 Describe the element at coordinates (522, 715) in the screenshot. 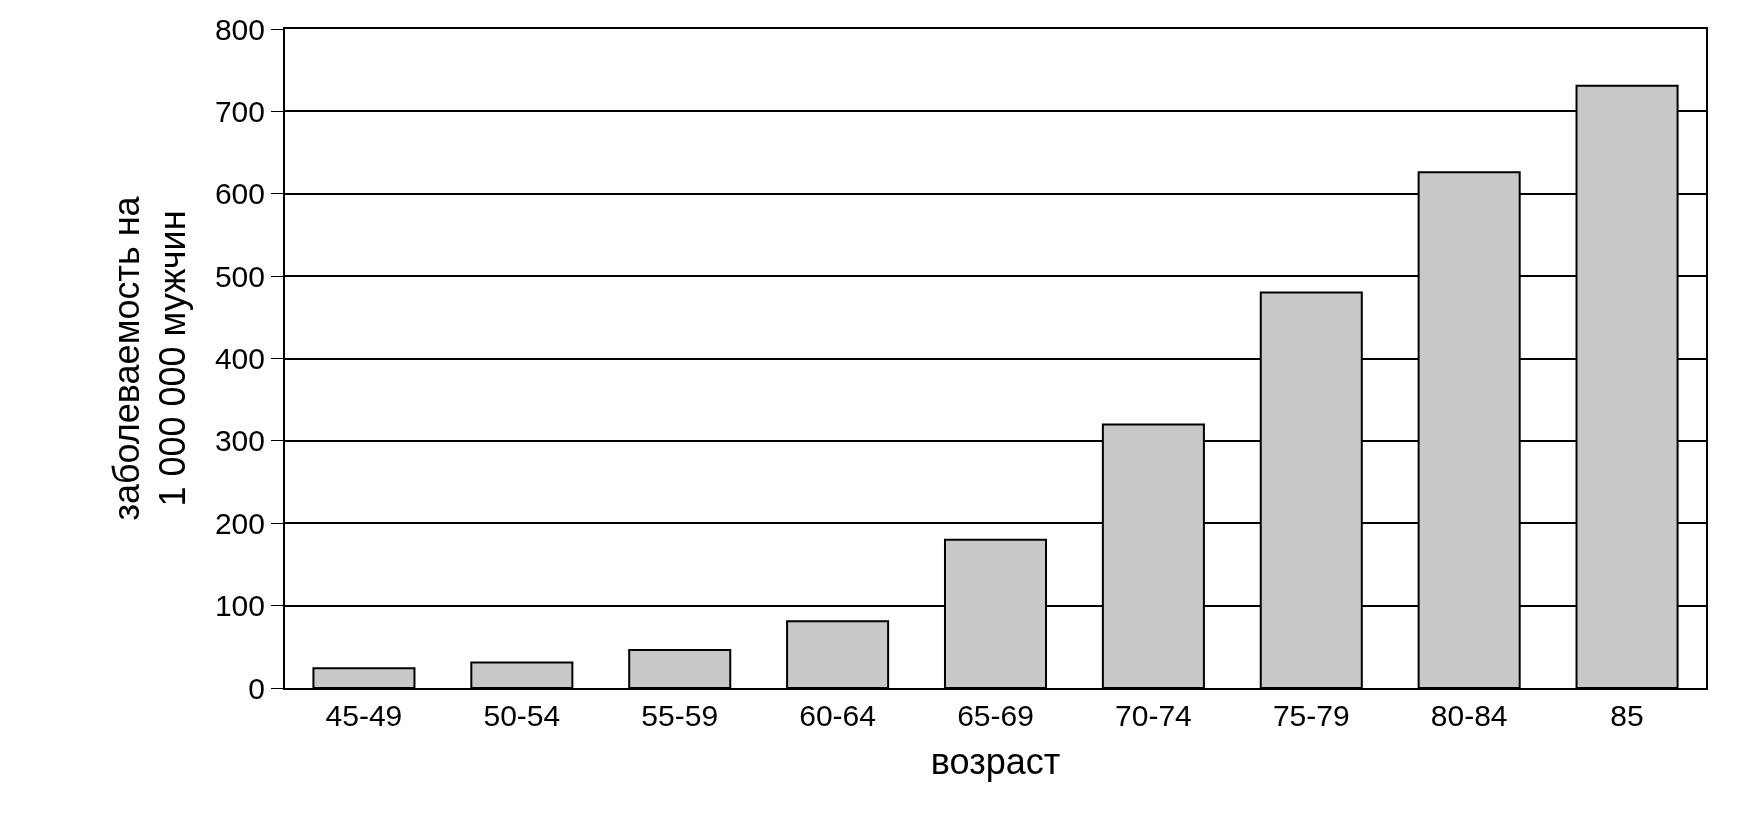

I see `x-tick-label: 50-54` at that location.